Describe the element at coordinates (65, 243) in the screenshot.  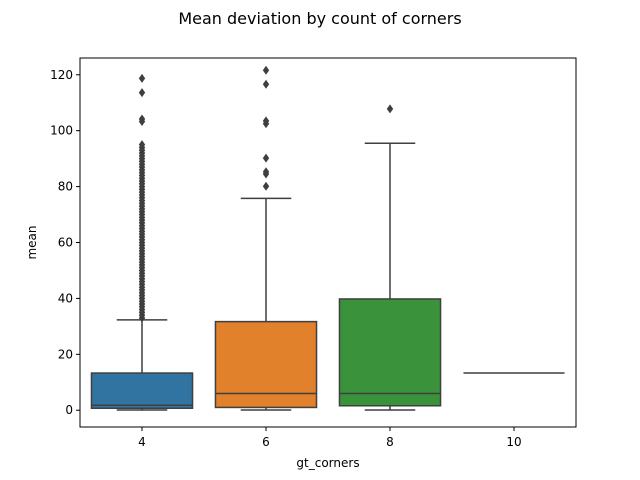
I see `y-tick-label: 60` at that location.